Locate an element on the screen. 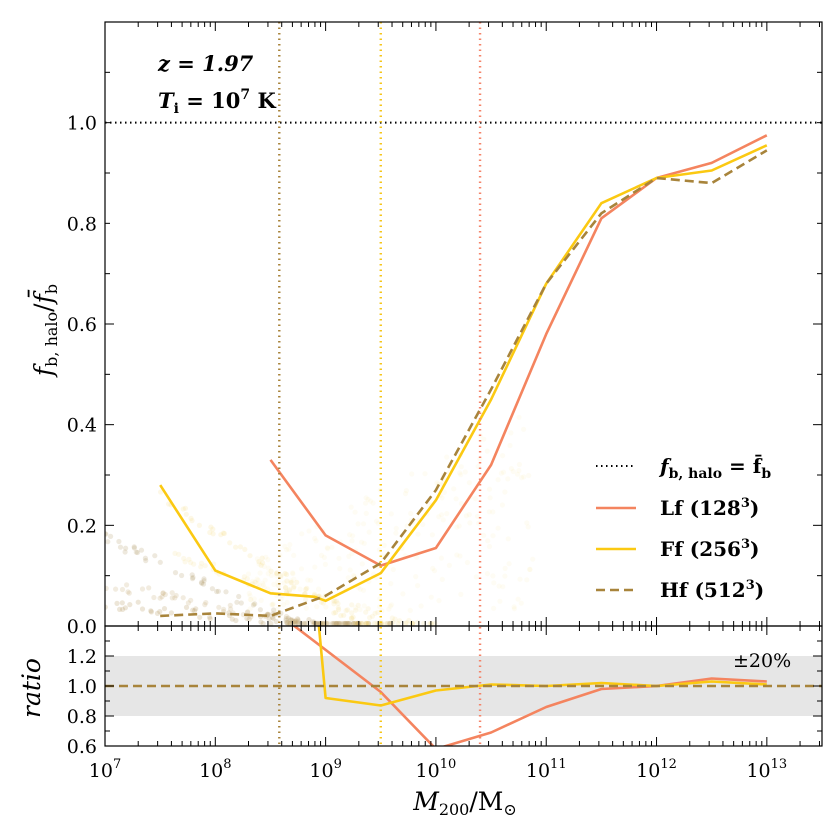 The height and width of the screenshot is (830, 830). x-tick-labels: 107 108 109 1010 1011 1012 1013 is located at coordinates (438, 769).